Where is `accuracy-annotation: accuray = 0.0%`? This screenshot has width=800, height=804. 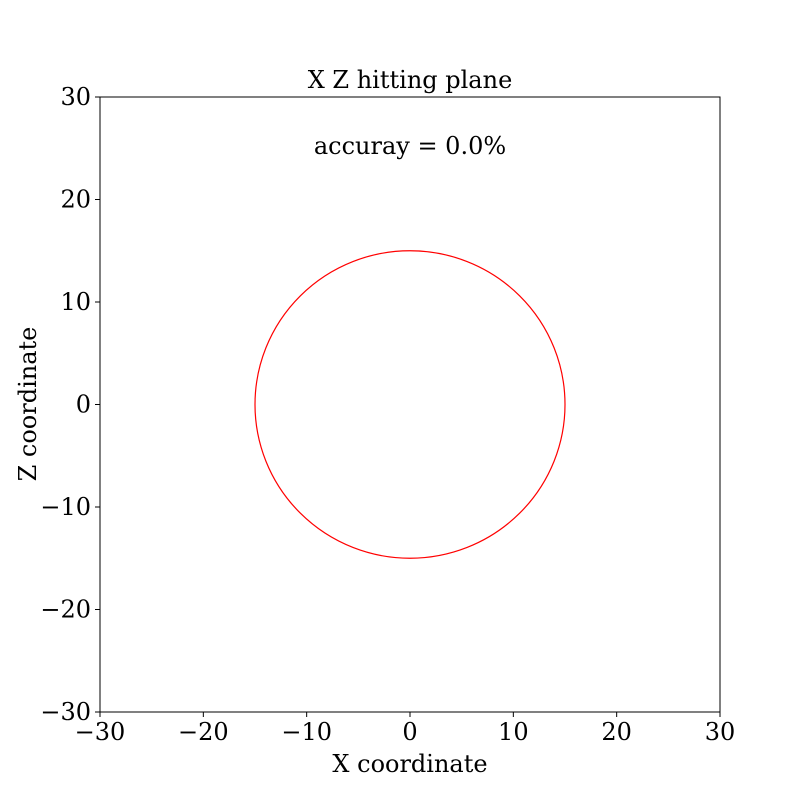
accuracy-annotation: accuray = 0.0% is located at coordinates (410, 146).